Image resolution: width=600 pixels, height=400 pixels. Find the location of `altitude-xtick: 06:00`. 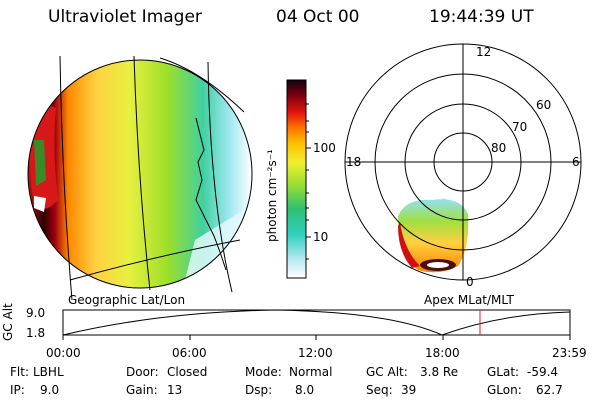

altitude-xtick: 06:00 is located at coordinates (189, 353).